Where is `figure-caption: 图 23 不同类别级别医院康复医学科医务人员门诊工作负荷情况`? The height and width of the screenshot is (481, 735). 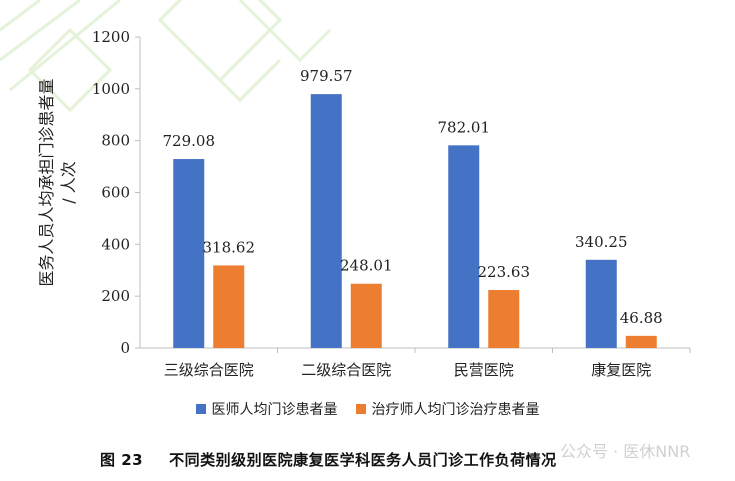 figure-caption: 图 23 不同类别级别医院康复医学科医务人员门诊工作负荷情况 is located at coordinates (328, 459).